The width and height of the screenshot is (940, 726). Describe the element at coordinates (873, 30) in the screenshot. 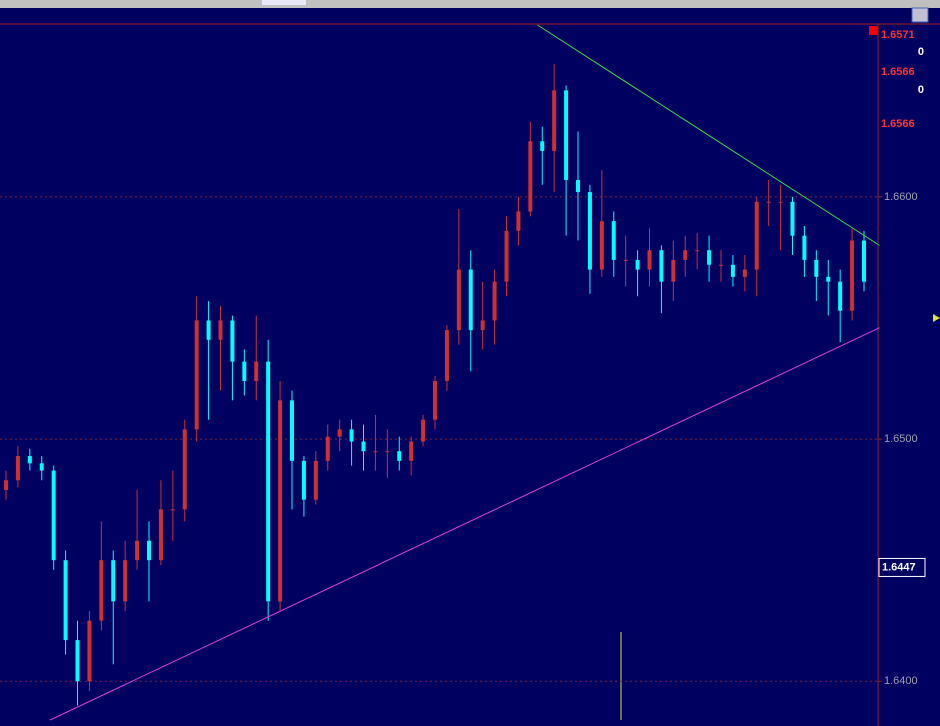

I see `marker-square` at that location.